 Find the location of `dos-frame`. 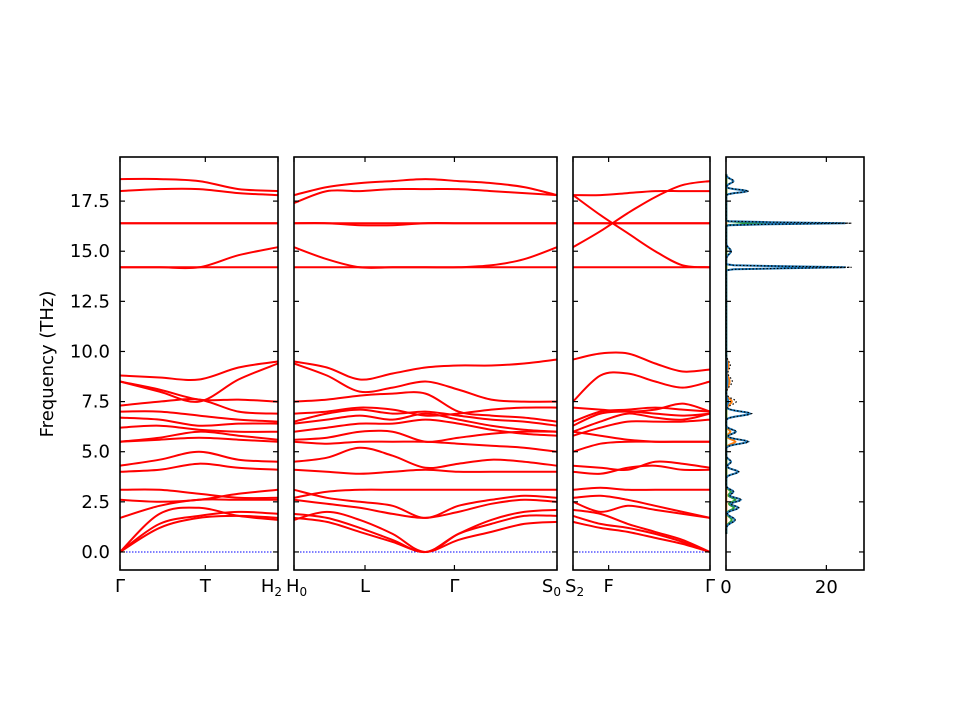

dos-frame is located at coordinates (795, 363).